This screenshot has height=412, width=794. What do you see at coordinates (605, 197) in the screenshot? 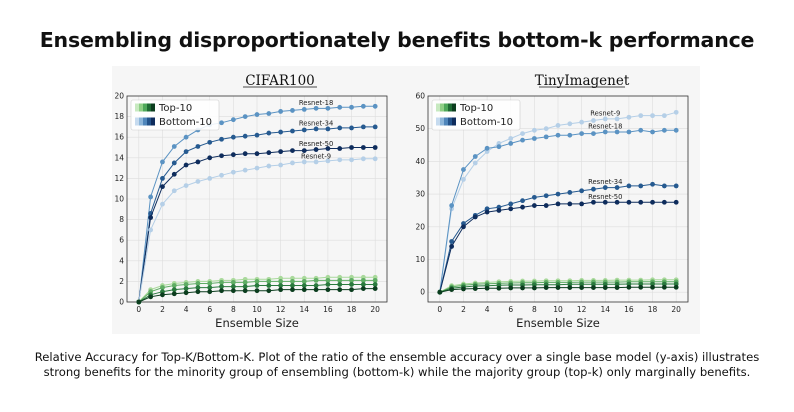
I see `series-annotation: Resnet-50` at bounding box center [605, 197].